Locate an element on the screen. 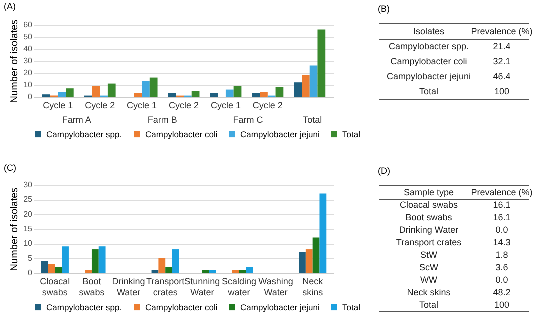  text: Farm C is located at coordinates (248, 120).